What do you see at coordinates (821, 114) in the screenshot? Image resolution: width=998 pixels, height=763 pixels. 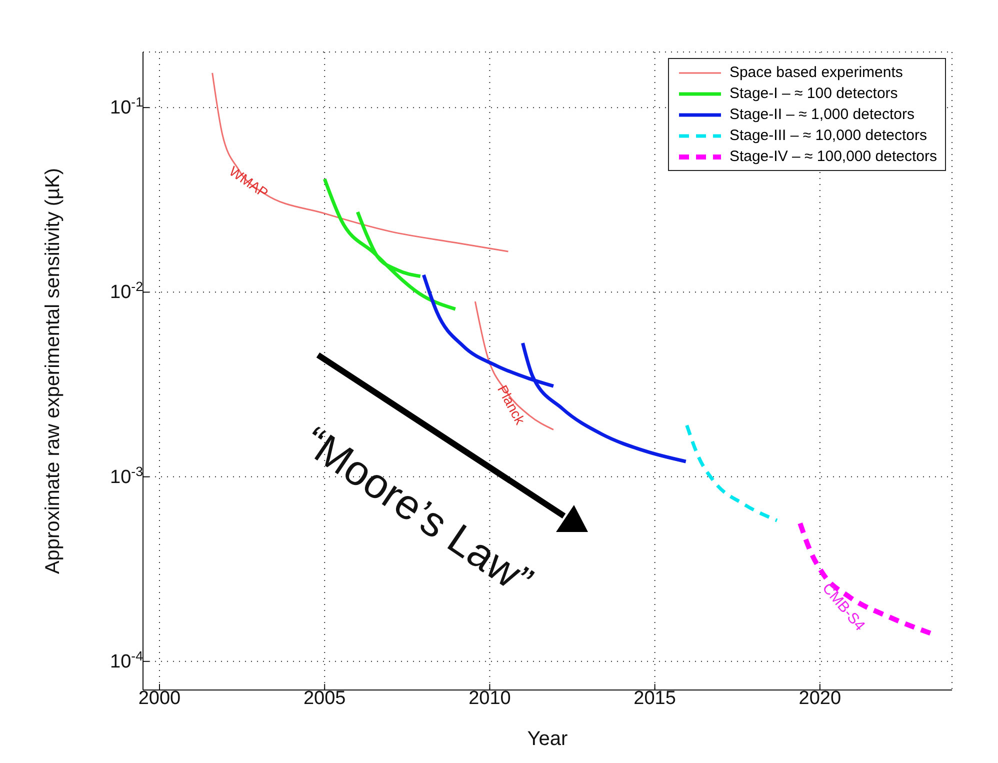 I see `legend-label: Stage-II – ≈ 1,000 detectors` at bounding box center [821, 114].